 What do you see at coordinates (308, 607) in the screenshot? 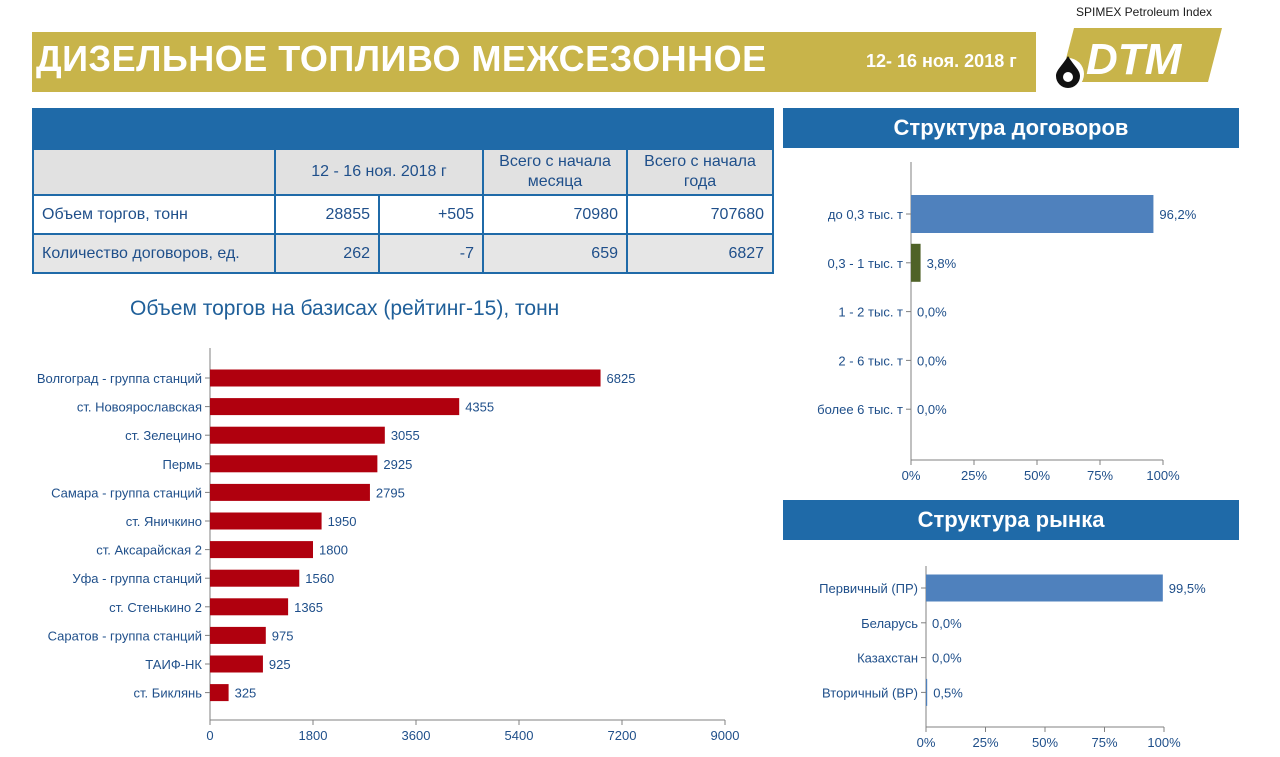
I see `data-label: 1365` at bounding box center [308, 607].